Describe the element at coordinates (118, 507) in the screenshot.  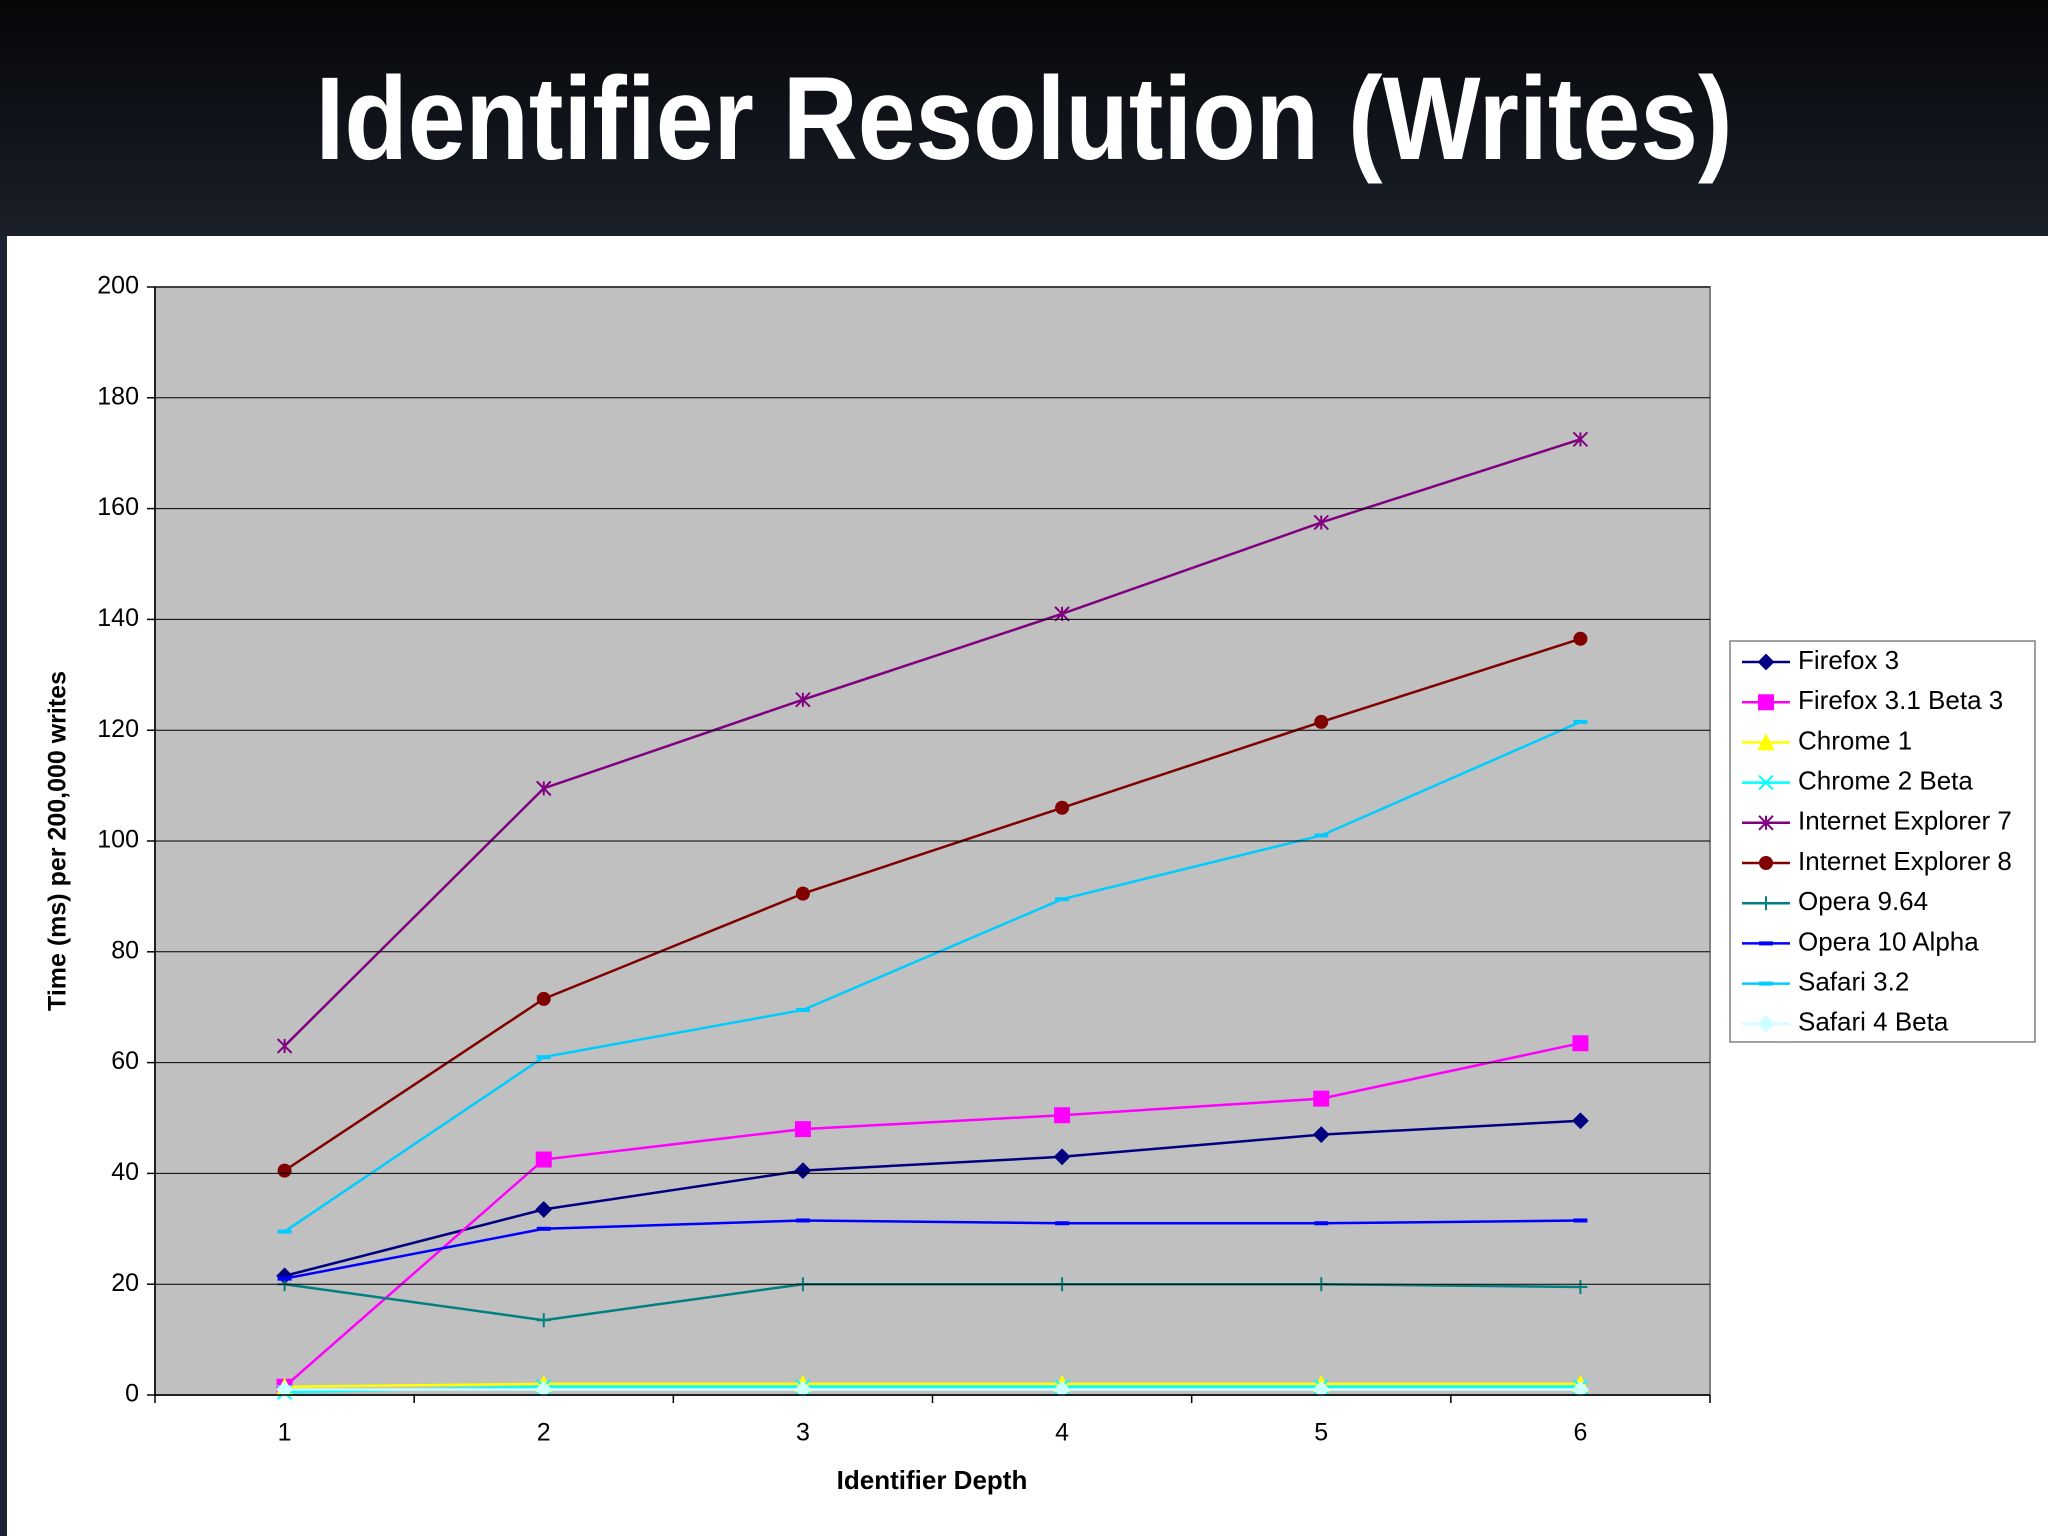
I see `y-tick-label: 160` at that location.